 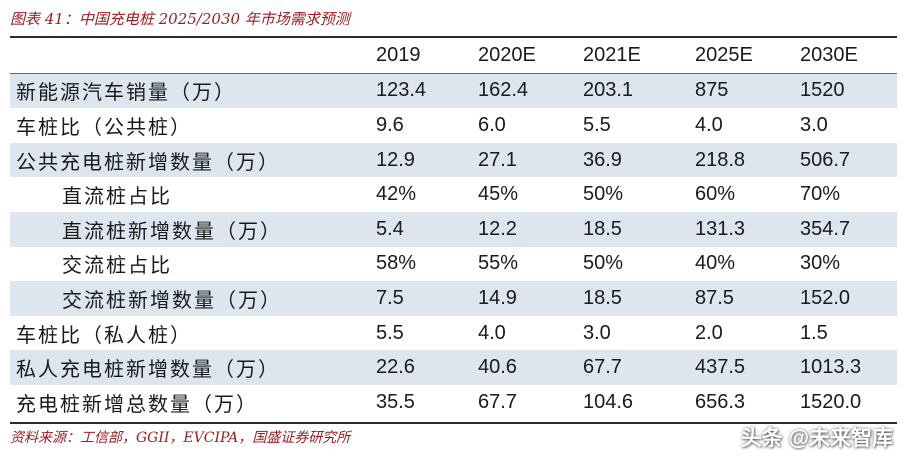 What do you see at coordinates (117, 266) in the screenshot?
I see `row-label: 交流桩占比` at bounding box center [117, 266].